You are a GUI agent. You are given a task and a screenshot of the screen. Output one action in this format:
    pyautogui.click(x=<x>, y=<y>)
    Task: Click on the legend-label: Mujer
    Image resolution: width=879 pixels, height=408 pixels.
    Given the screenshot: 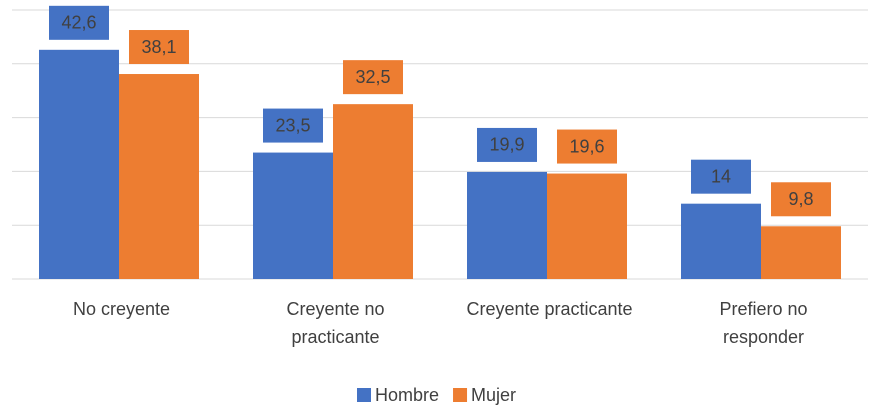 What is the action you would take?
    pyautogui.click(x=493, y=395)
    